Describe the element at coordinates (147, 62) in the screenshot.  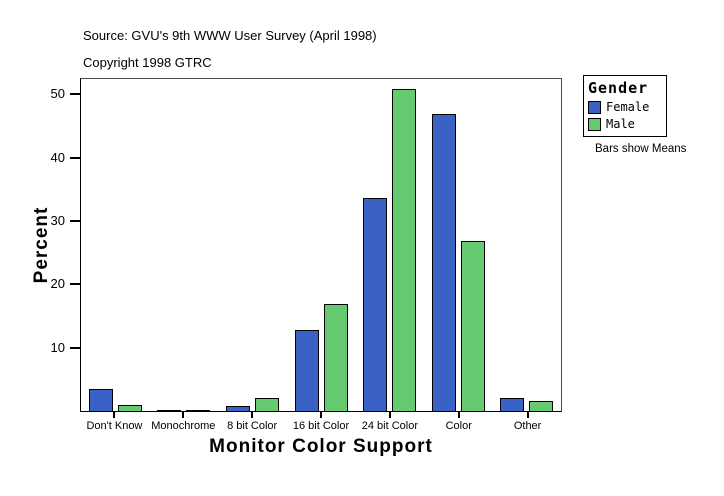
I see `copyright-text: Copyright 1998 GTRC` at that location.